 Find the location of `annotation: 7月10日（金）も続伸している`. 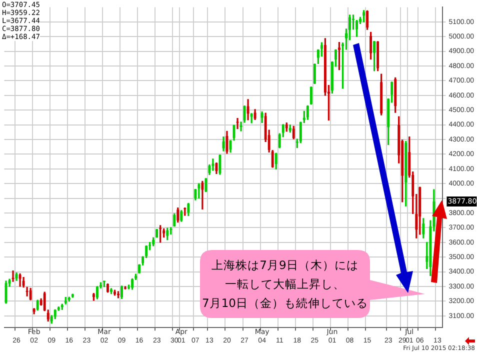

annotation: 7月10日（金）も続伸している is located at coordinates (285, 303).